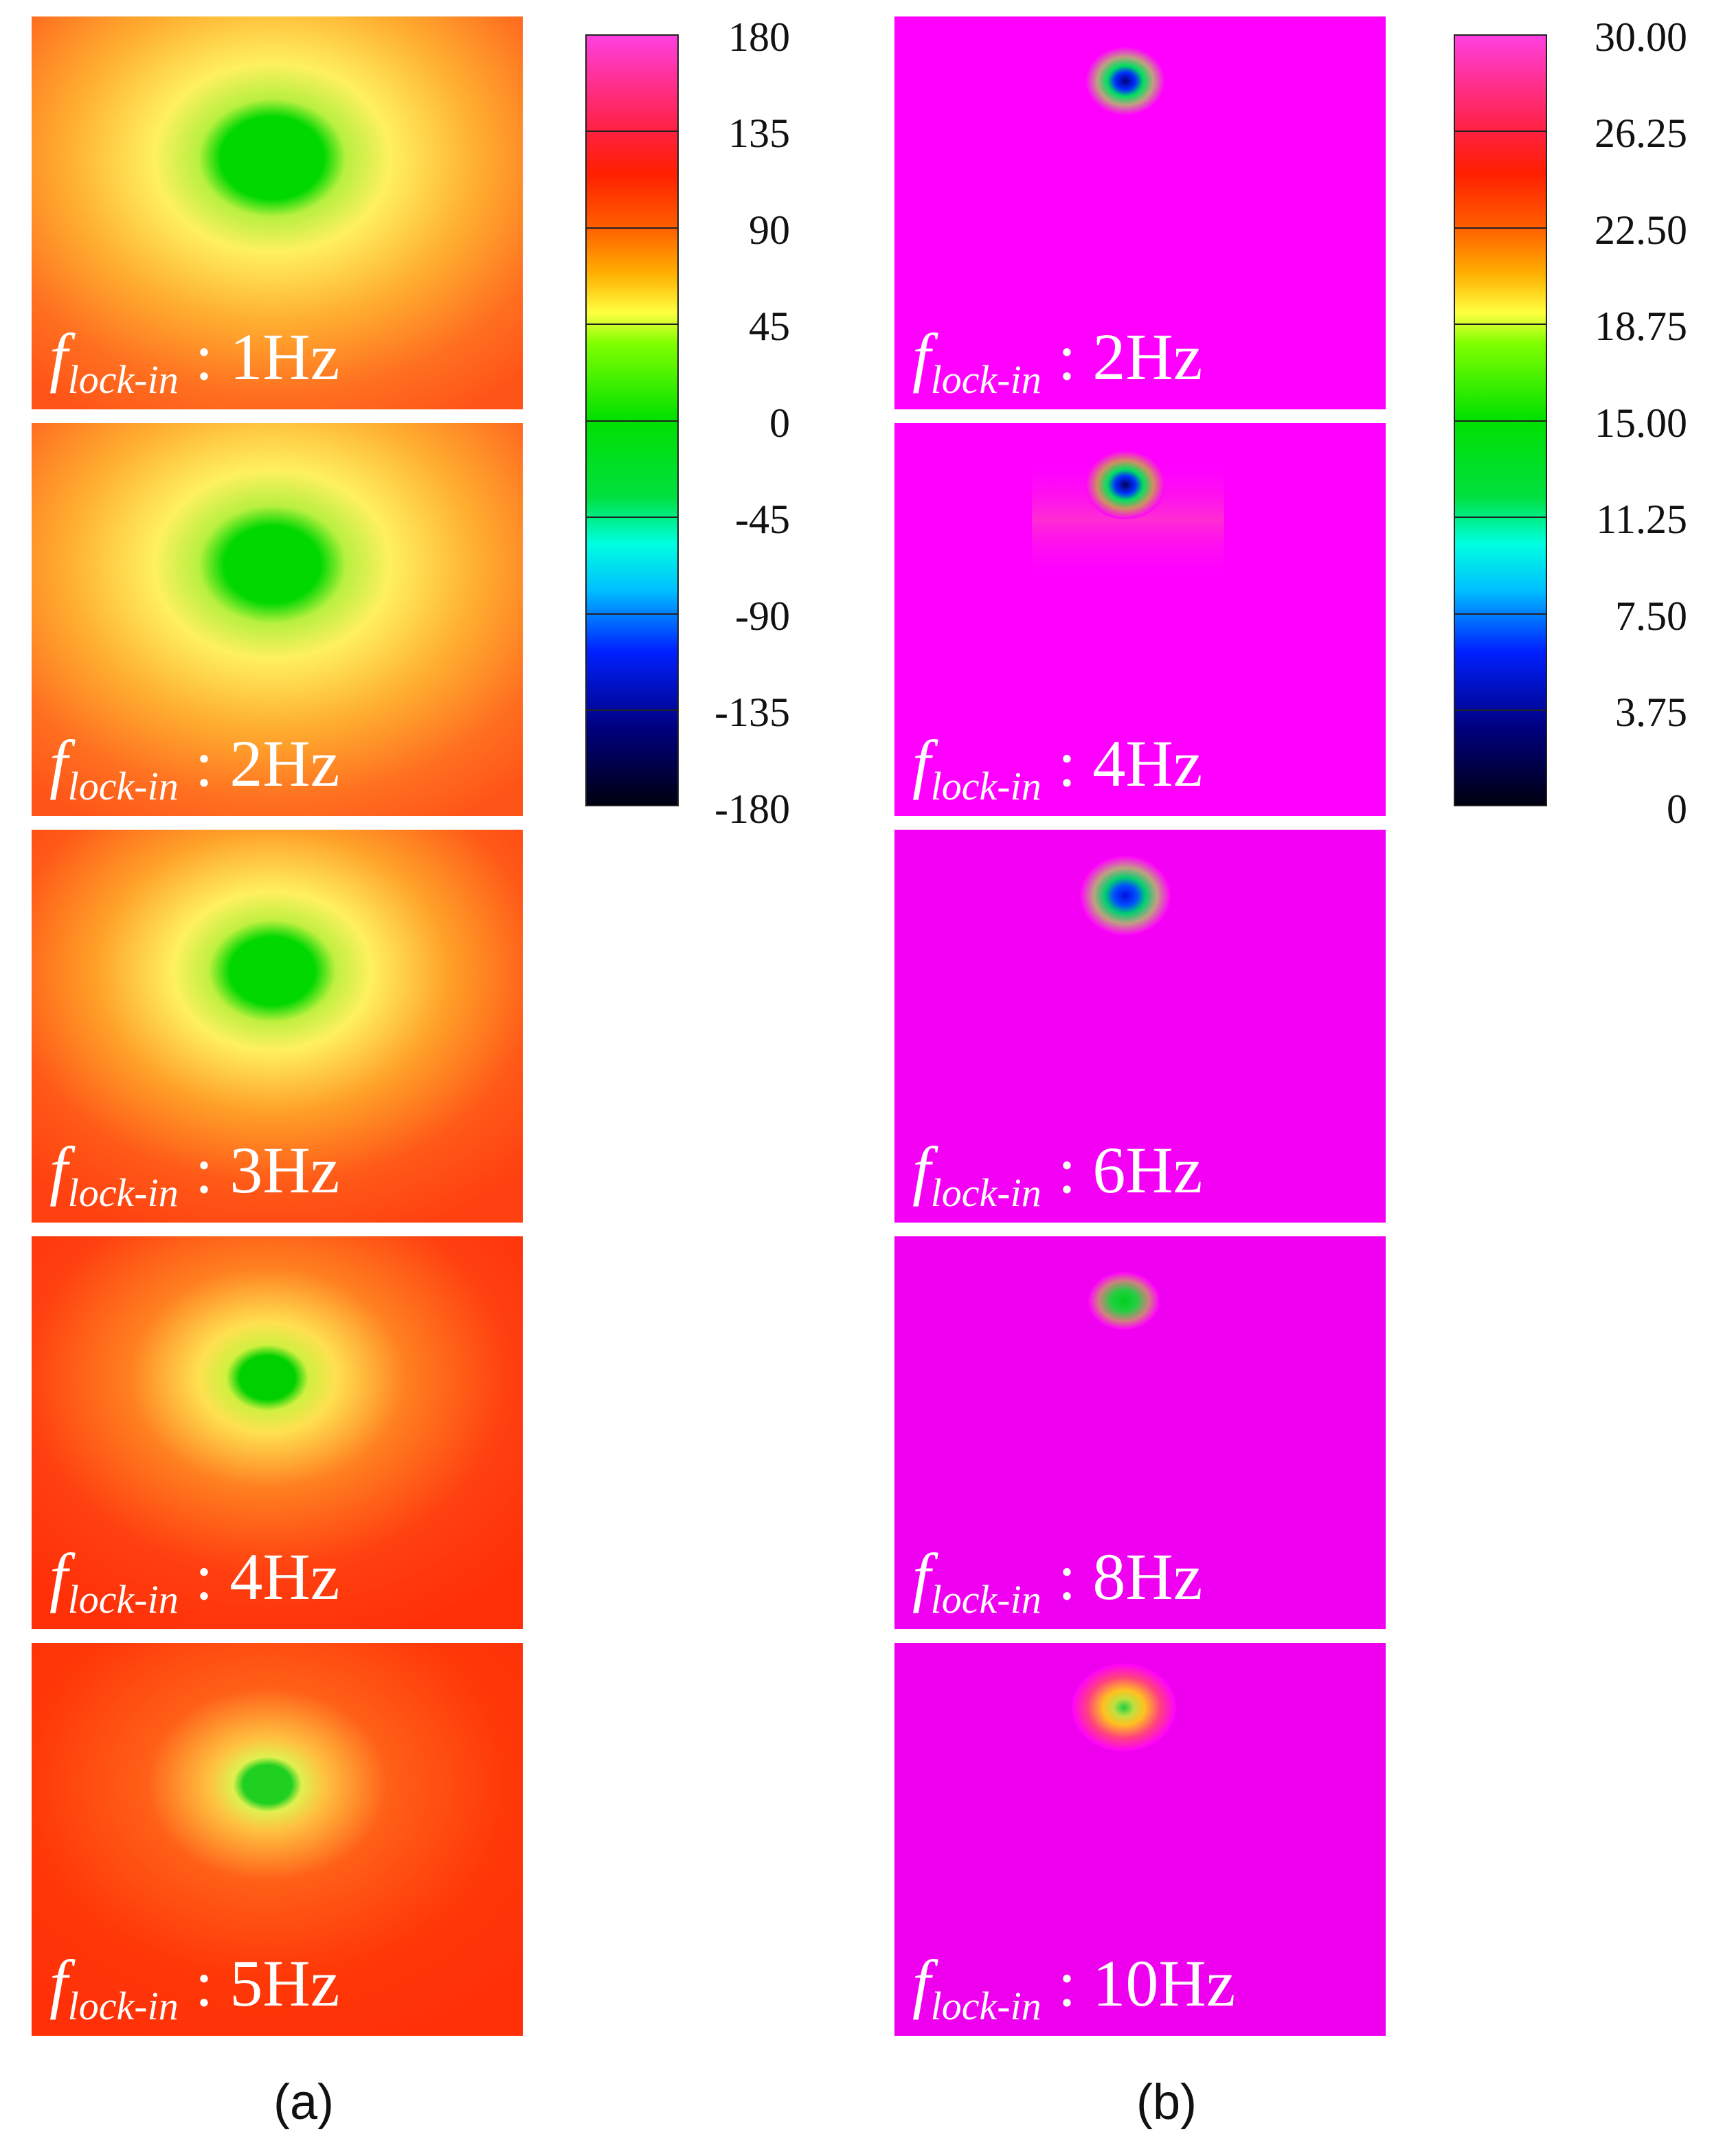  I want to click on amplitude-image-2hz: flock-in : 2Hz, so click(1140, 212).